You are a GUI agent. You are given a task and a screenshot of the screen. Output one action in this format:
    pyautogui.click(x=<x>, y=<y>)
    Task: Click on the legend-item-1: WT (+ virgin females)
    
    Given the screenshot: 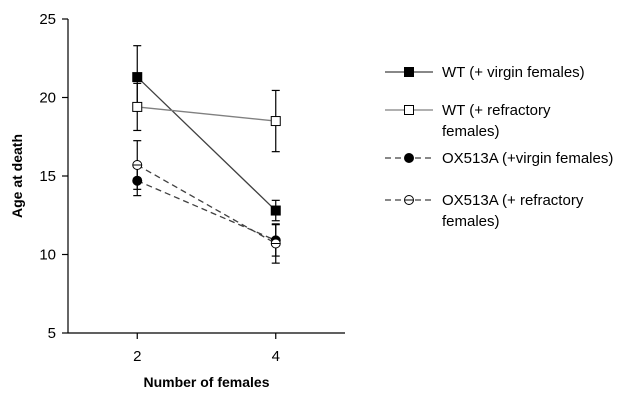 What is the action you would take?
    pyautogui.click(x=485, y=72)
    